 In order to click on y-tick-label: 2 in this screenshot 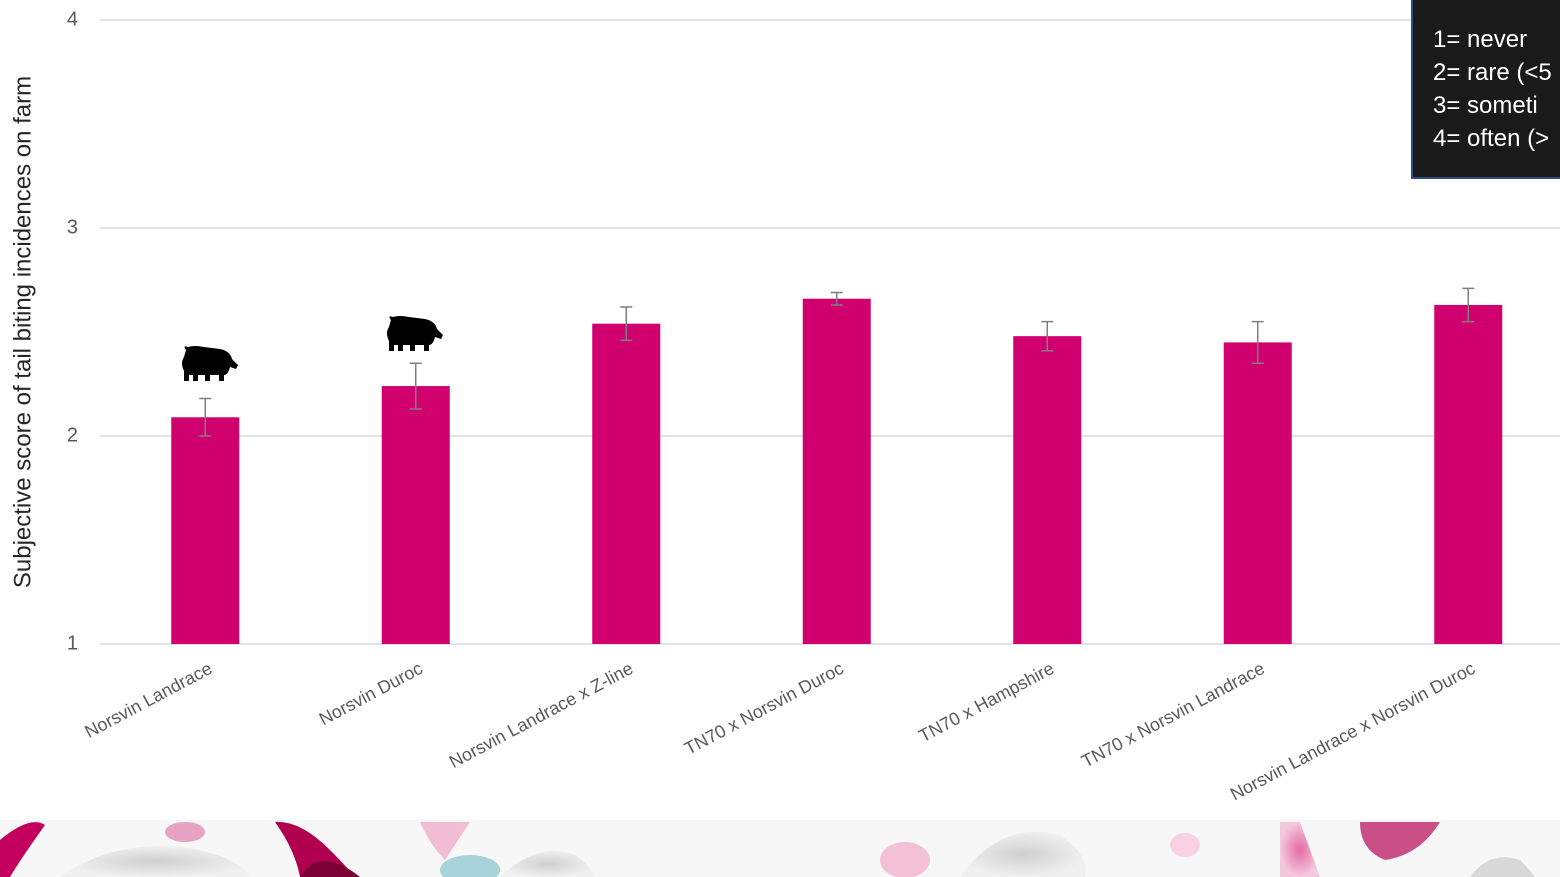, I will do `click(72, 435)`.